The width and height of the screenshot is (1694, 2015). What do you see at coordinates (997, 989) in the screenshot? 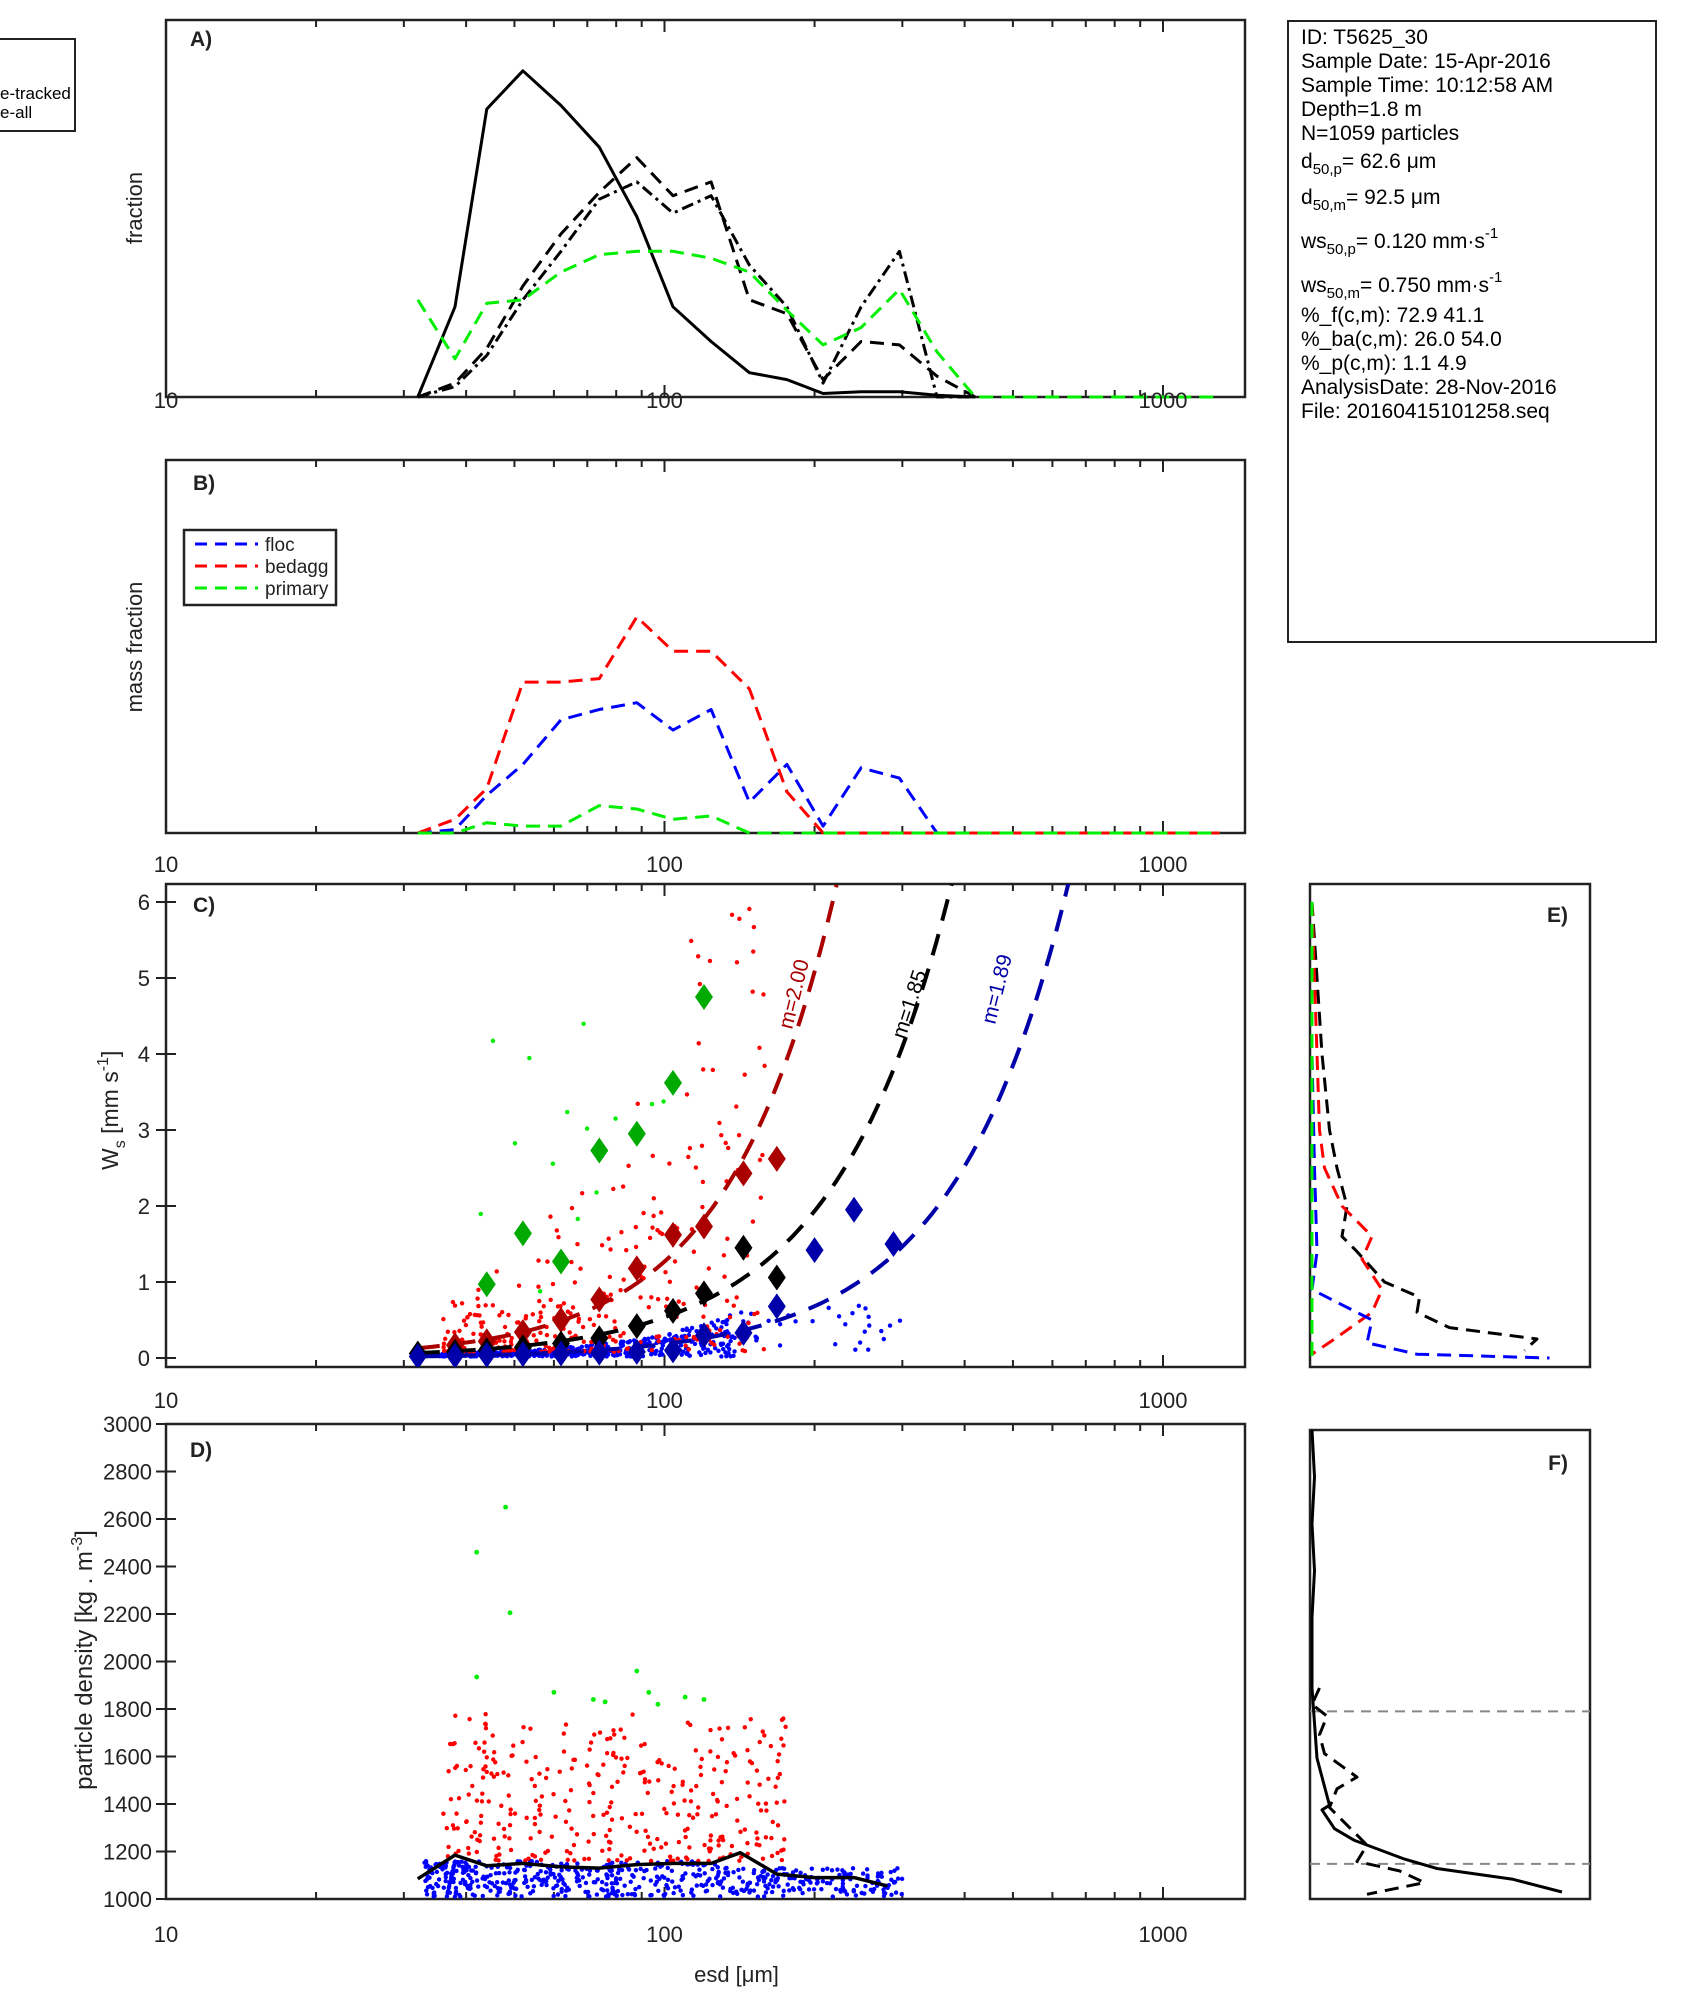
I see `fit-curve-label-2: m=1.89` at bounding box center [997, 989].